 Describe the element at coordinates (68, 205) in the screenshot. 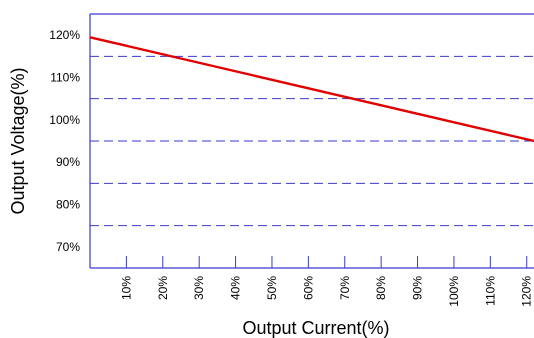

I see `y-tick-label: 80%` at that location.